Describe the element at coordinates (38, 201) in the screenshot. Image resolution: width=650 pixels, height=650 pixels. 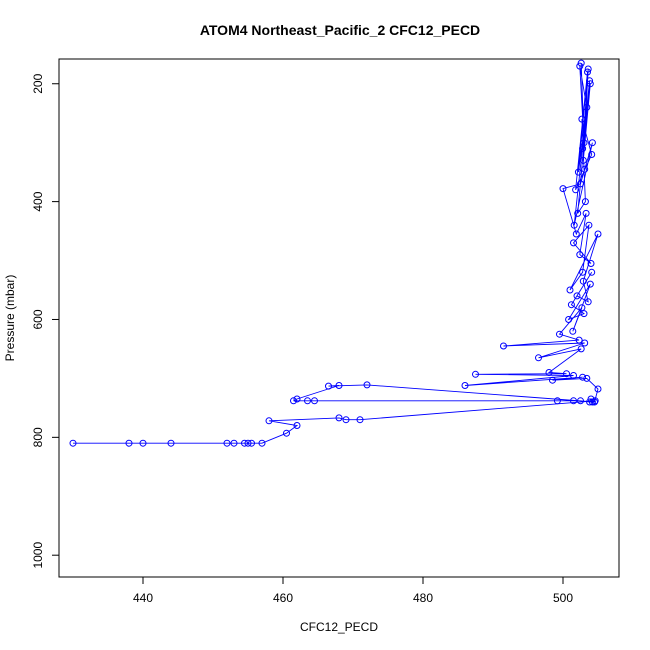
I see `y-tick-label: 400` at that location.